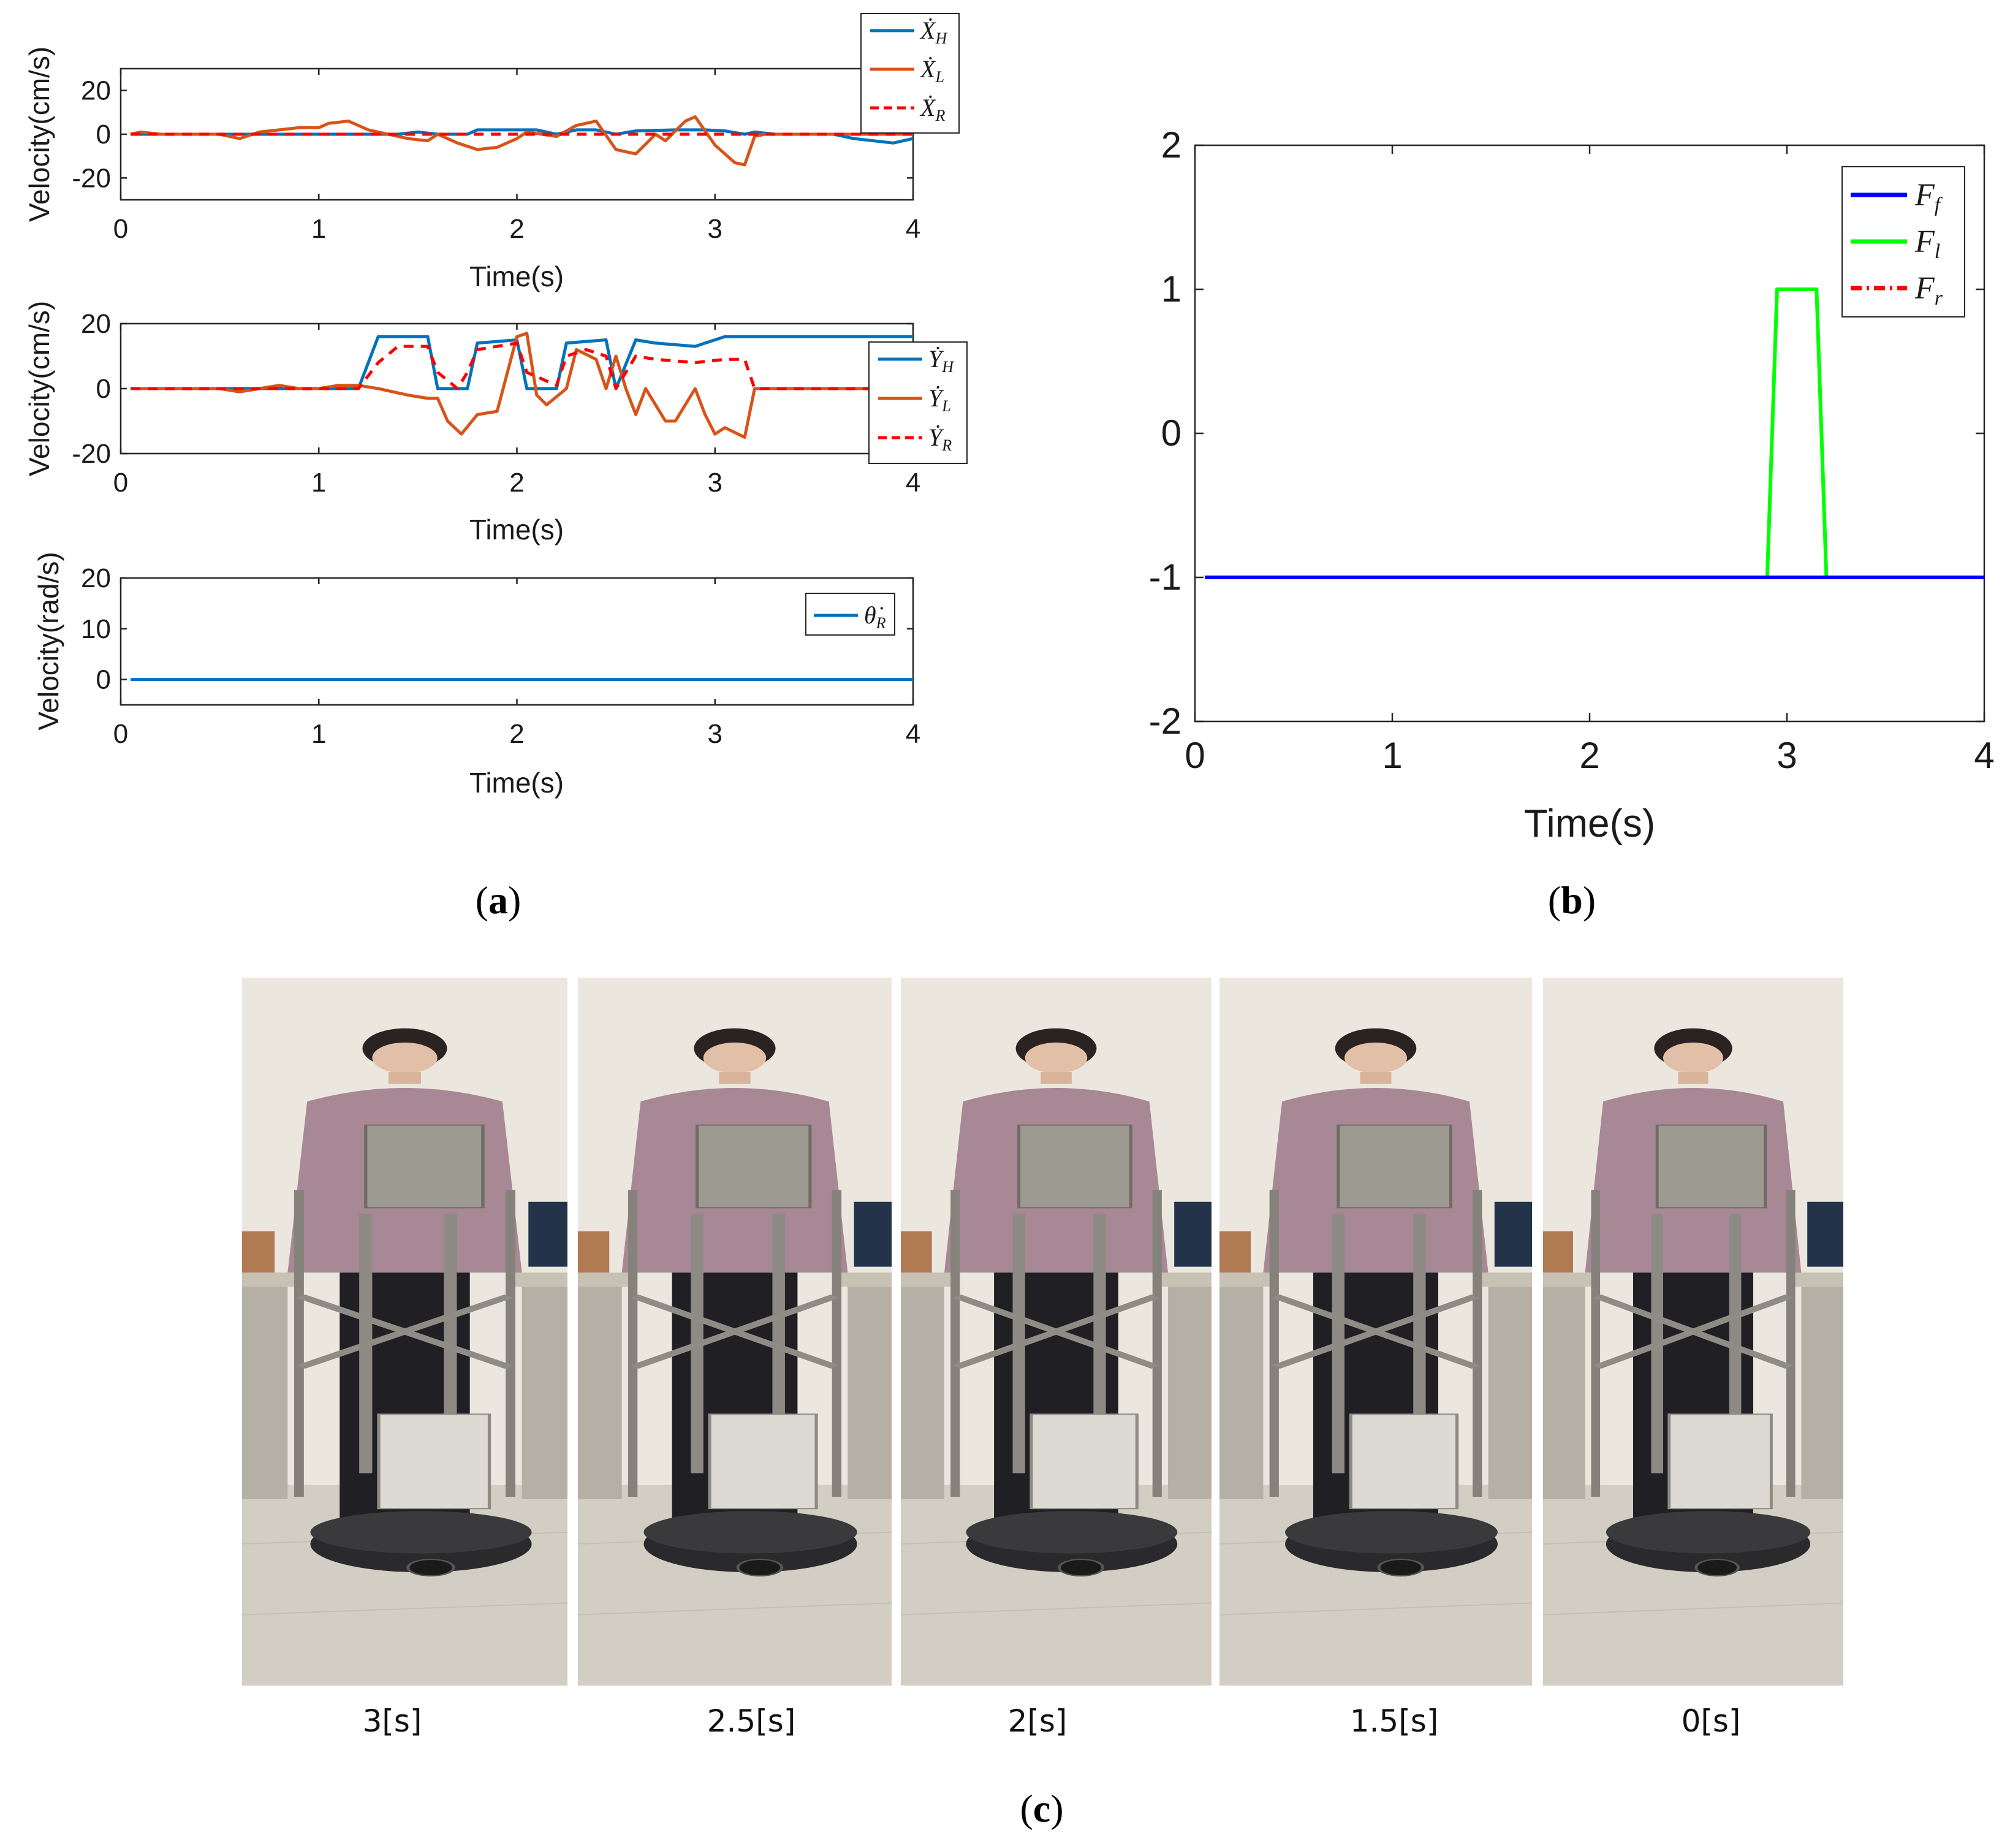 This screenshot has height=1848, width=2010. I want to click on legend: θ̇R, so click(850, 614).